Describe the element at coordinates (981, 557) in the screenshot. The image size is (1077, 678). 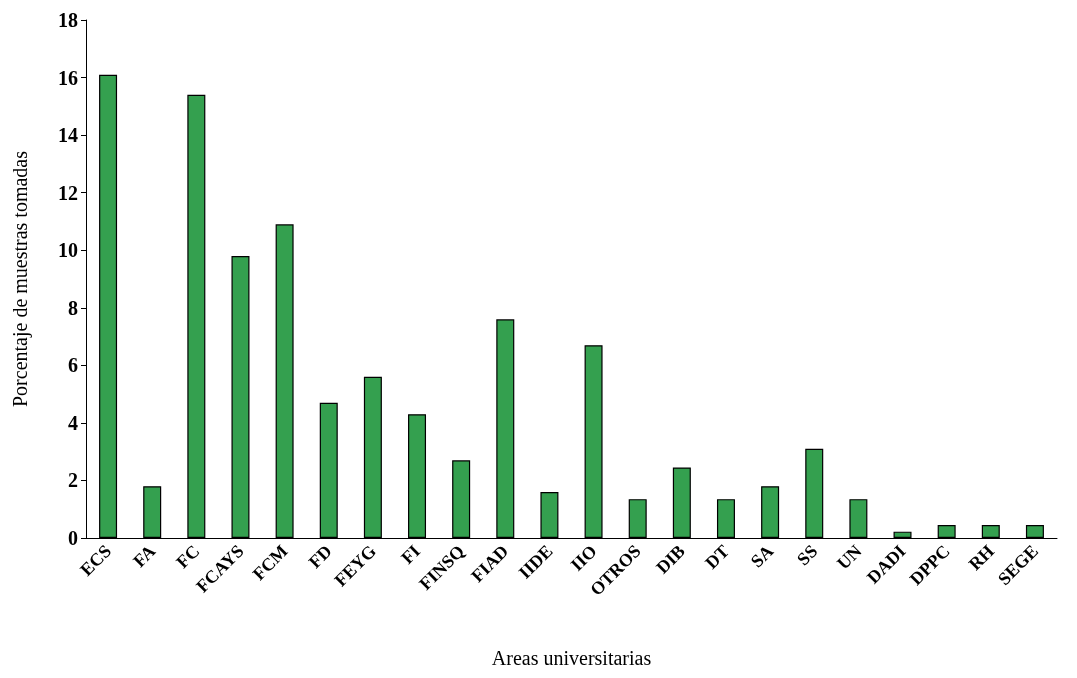
I see `x-tick-label: RH` at that location.